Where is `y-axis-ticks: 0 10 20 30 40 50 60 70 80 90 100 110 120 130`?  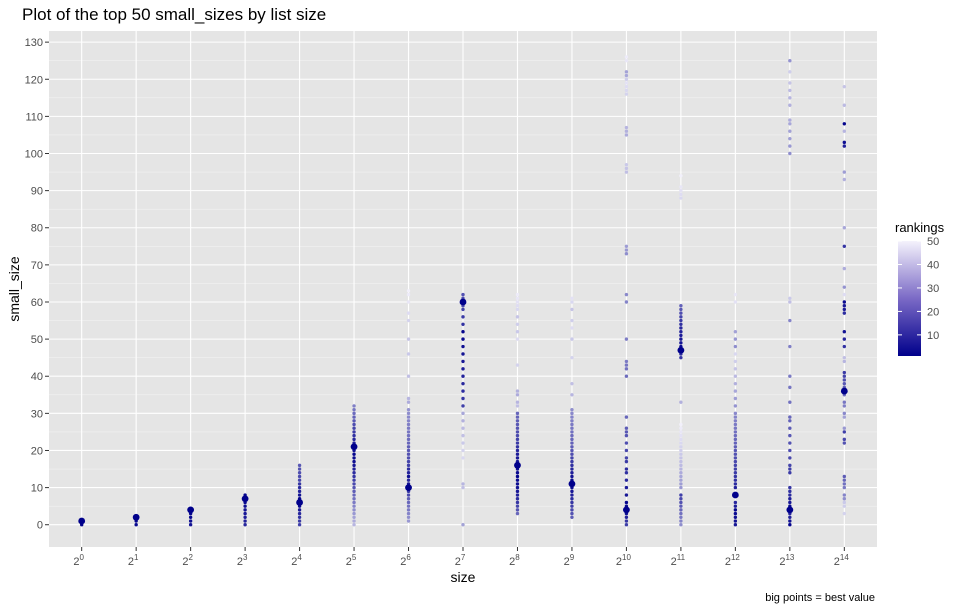 y-axis-ticks: 0 10 20 30 40 50 60 70 80 90 100 110 120 130 is located at coordinates (37, 284).